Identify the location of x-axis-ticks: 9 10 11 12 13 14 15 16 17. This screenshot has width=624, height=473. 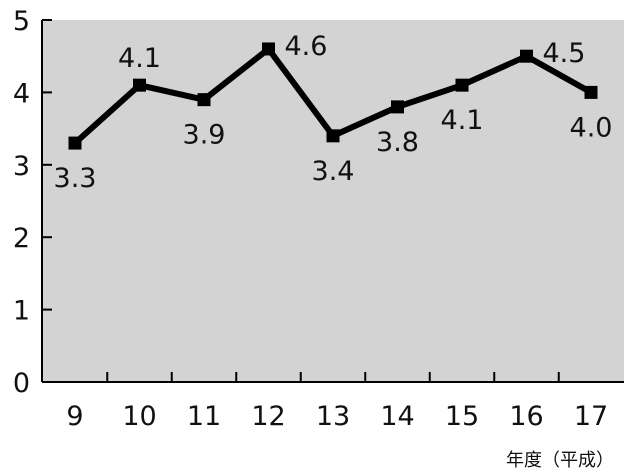
(337, 402).